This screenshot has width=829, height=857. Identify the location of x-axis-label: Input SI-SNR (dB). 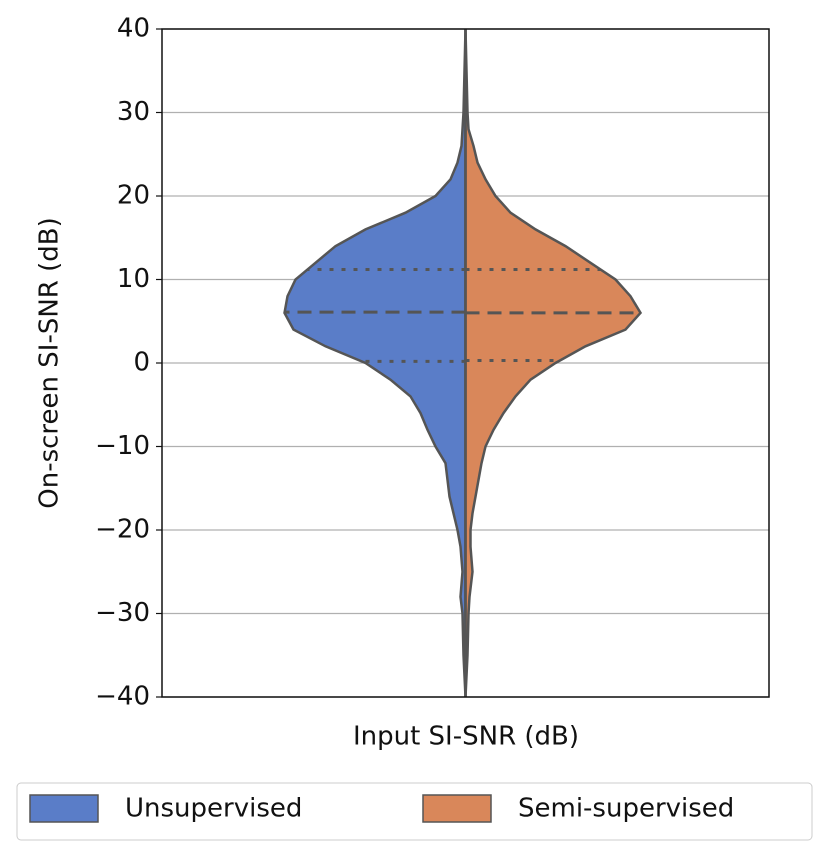
(466, 737).